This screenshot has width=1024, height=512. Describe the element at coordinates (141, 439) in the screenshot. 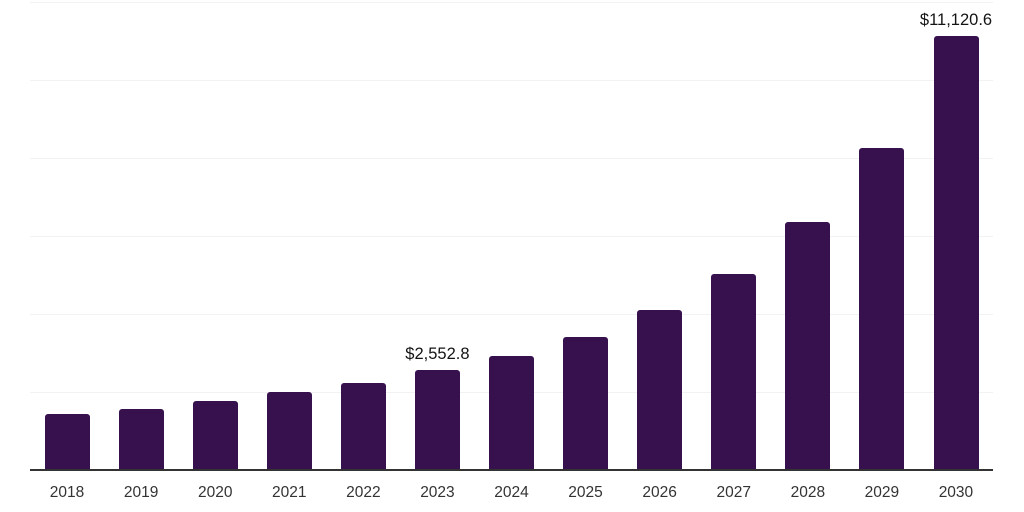

I see `bar-2019` at that location.